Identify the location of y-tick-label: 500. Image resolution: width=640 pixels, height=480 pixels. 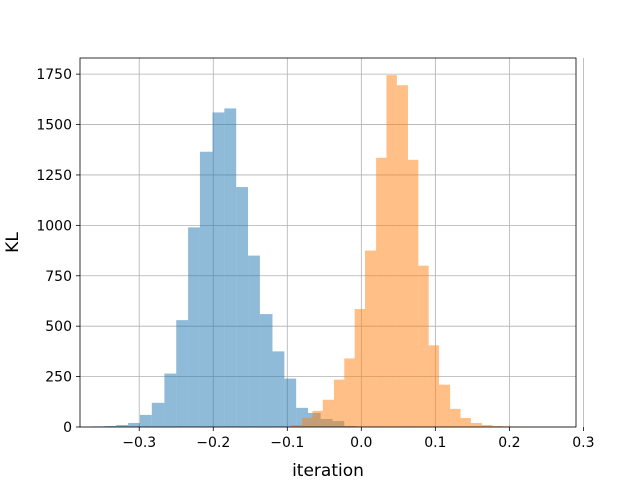
(58, 327).